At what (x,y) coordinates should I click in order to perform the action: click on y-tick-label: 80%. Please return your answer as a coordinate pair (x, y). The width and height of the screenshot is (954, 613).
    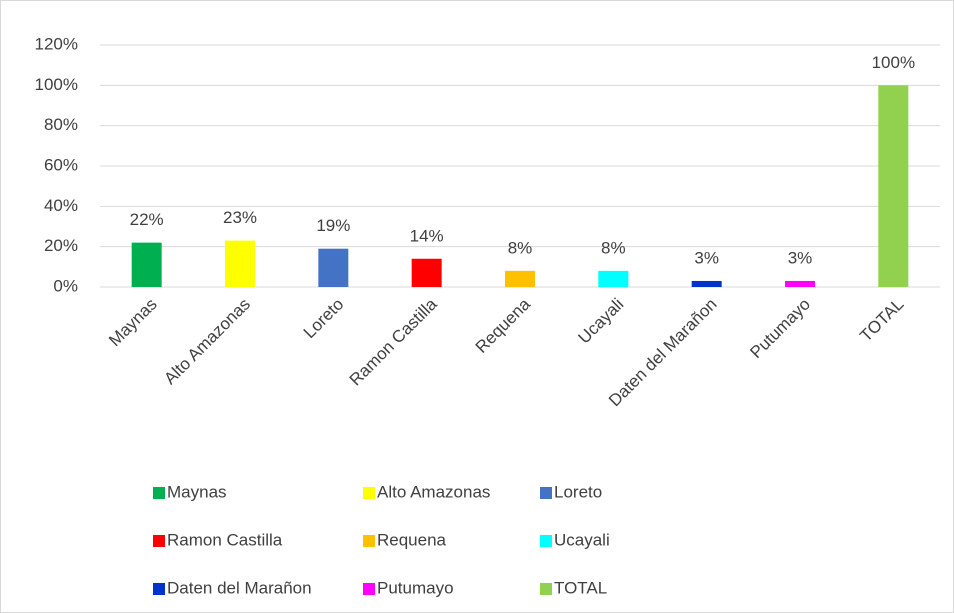
    Looking at the image, I should click on (61, 124).